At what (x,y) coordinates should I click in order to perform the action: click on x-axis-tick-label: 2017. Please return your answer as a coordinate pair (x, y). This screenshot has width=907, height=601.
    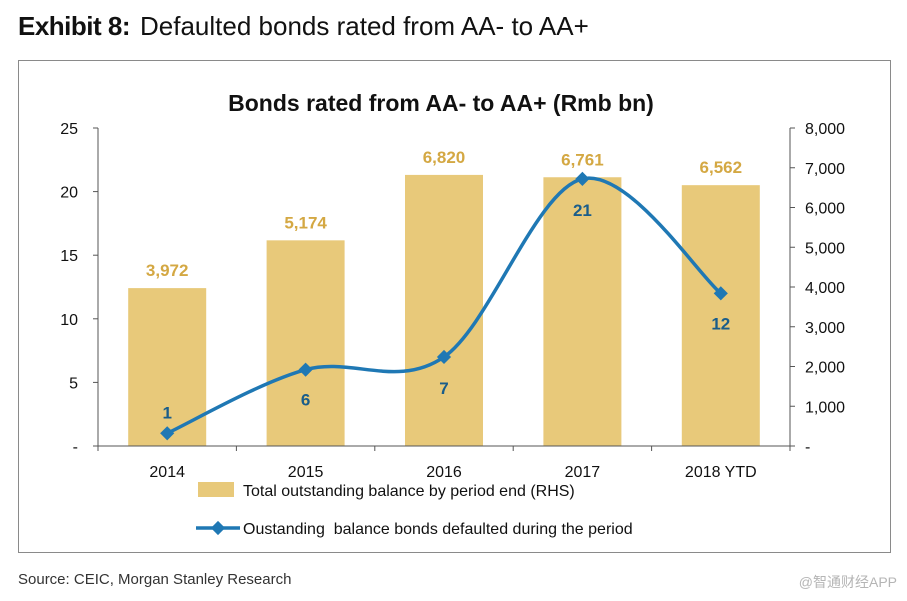
    Looking at the image, I should click on (583, 472).